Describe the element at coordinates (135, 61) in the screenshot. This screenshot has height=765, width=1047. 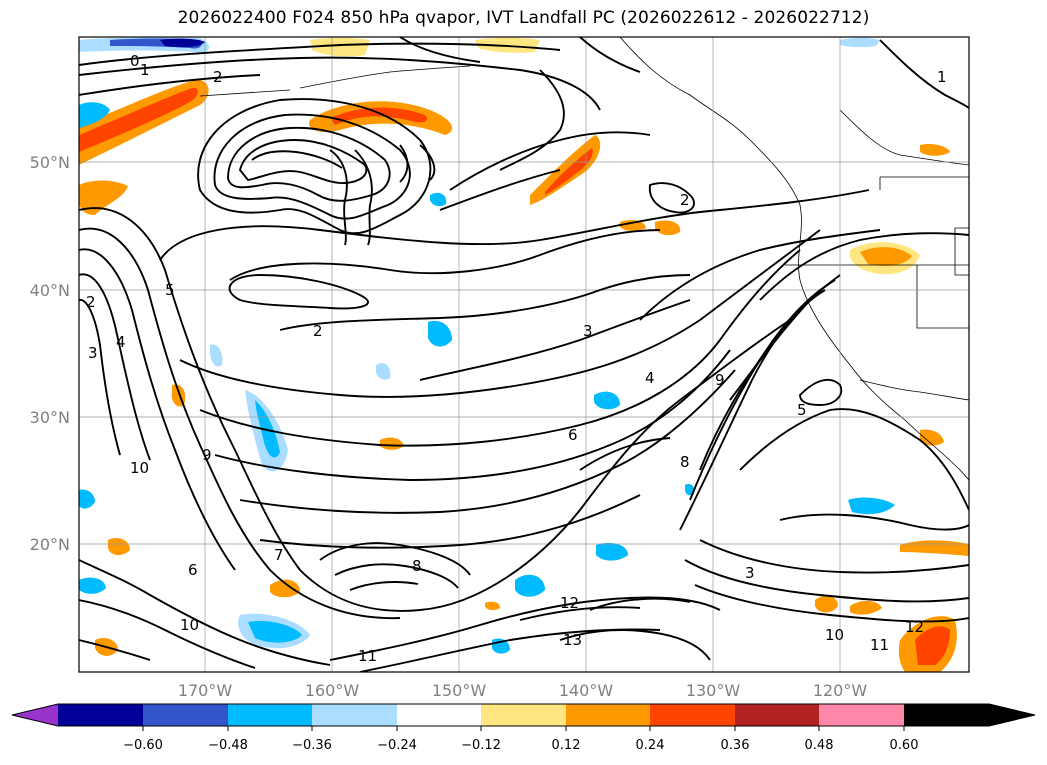
I see `contour-label: 0` at that location.